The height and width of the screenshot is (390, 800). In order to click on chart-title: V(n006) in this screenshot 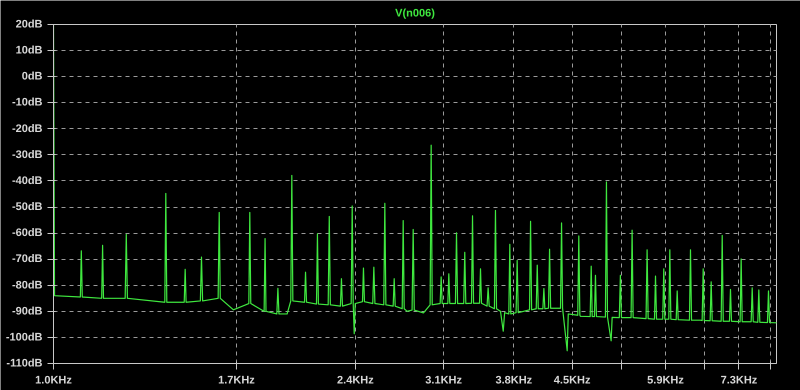, I will do `click(415, 14)`.